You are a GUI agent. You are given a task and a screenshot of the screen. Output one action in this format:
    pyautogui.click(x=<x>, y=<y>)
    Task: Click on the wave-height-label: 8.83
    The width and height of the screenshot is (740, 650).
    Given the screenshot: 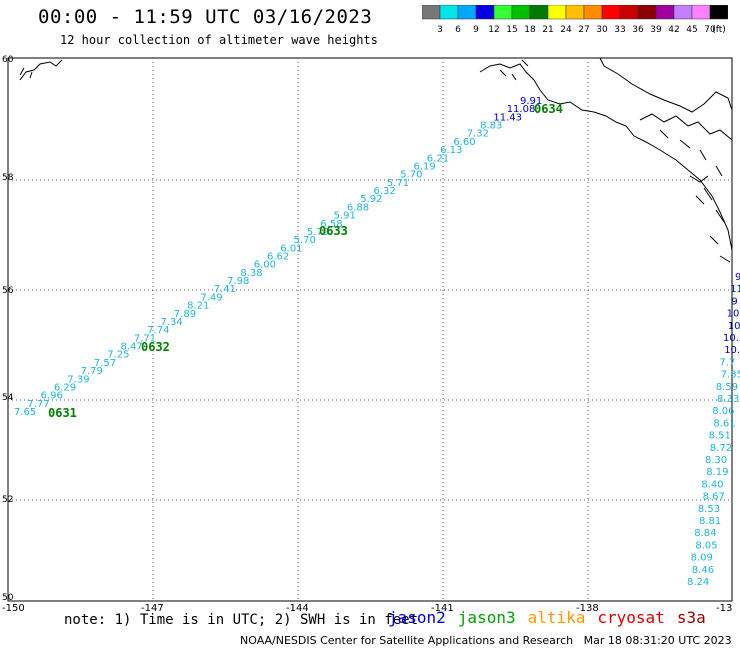 What is the action you would take?
    pyautogui.click(x=491, y=126)
    